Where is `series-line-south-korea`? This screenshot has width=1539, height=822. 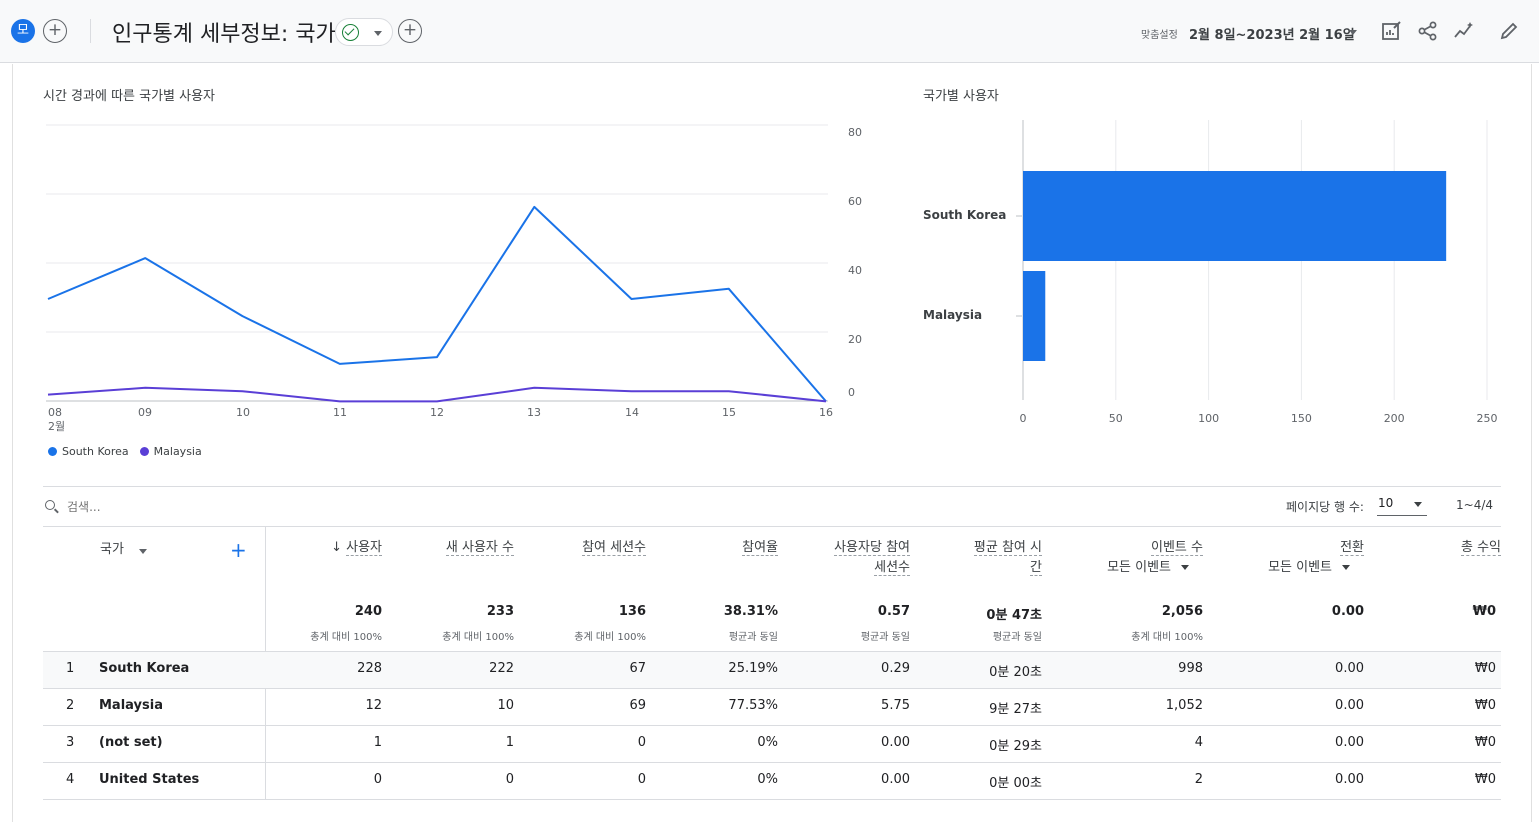
series-line-south-korea is located at coordinates (437, 304).